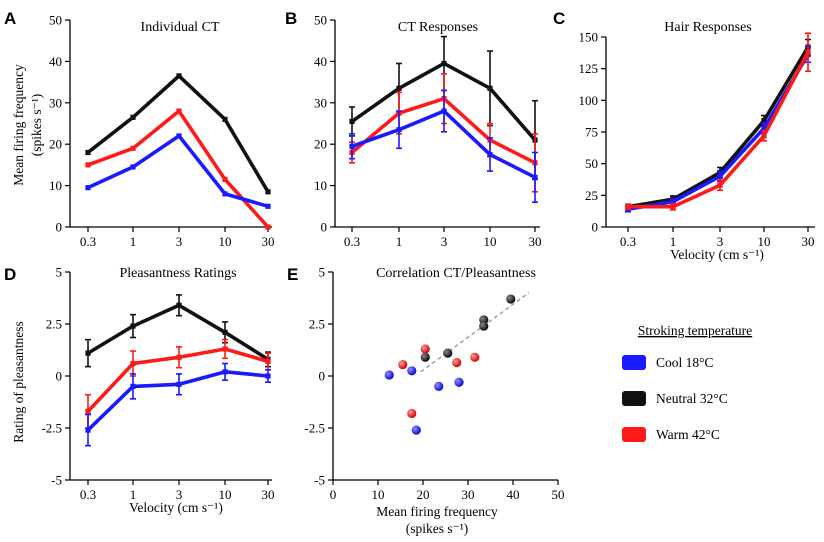  I want to click on panel-a-title: Individual CT, so click(180, 27).